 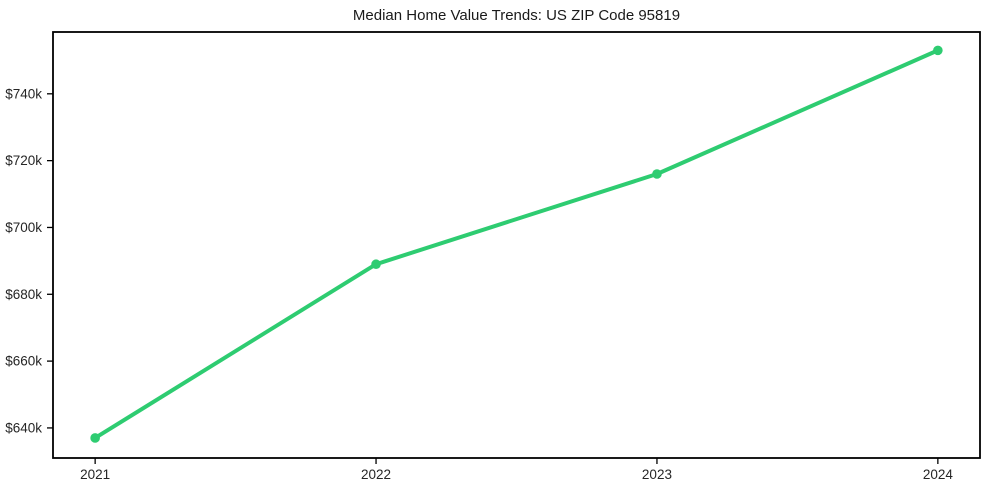 What do you see at coordinates (23, 160) in the screenshot?
I see `y-tick-label: $720k` at bounding box center [23, 160].